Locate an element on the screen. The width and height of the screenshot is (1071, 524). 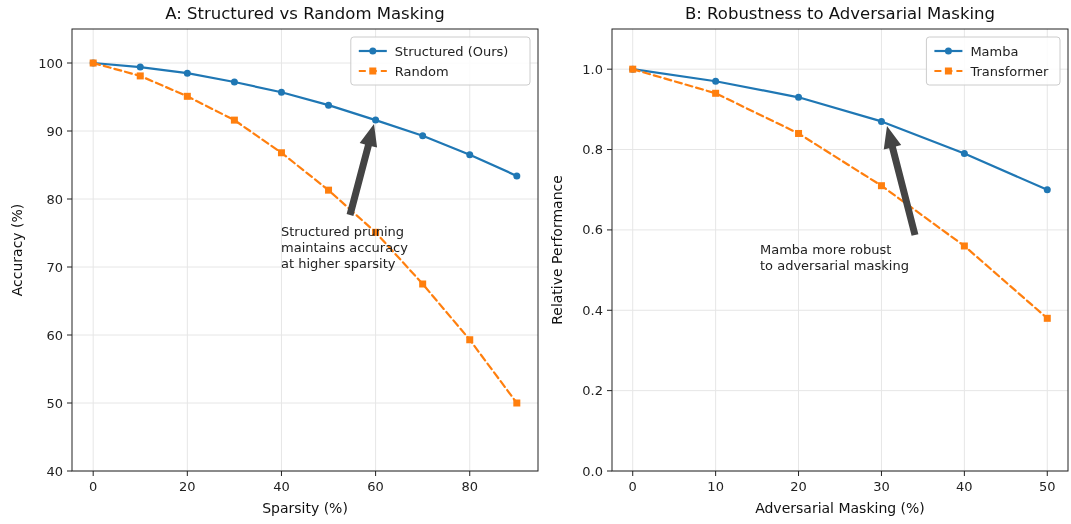
chart-title: B: Robustness to Adversarial Masking is located at coordinates (840, 13).